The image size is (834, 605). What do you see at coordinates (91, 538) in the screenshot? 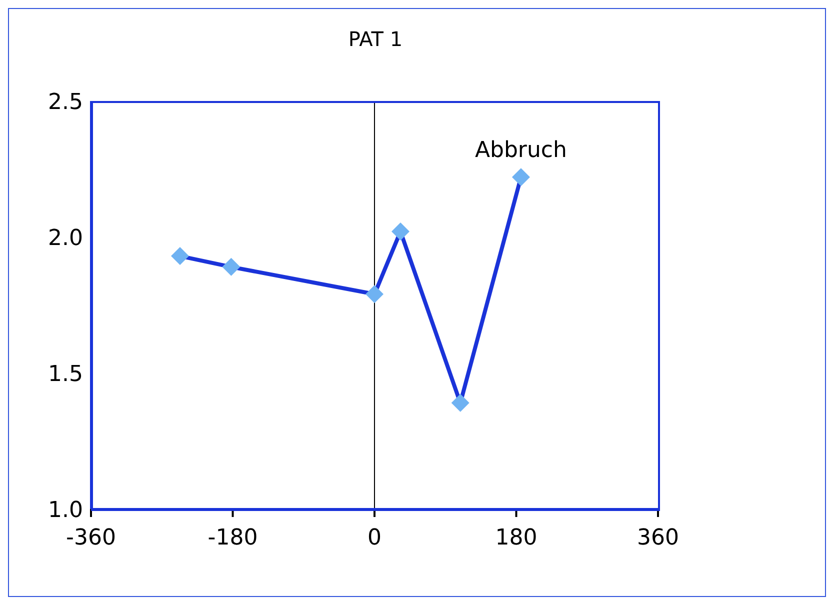
I see `x-tick-label: -360` at bounding box center [91, 538].